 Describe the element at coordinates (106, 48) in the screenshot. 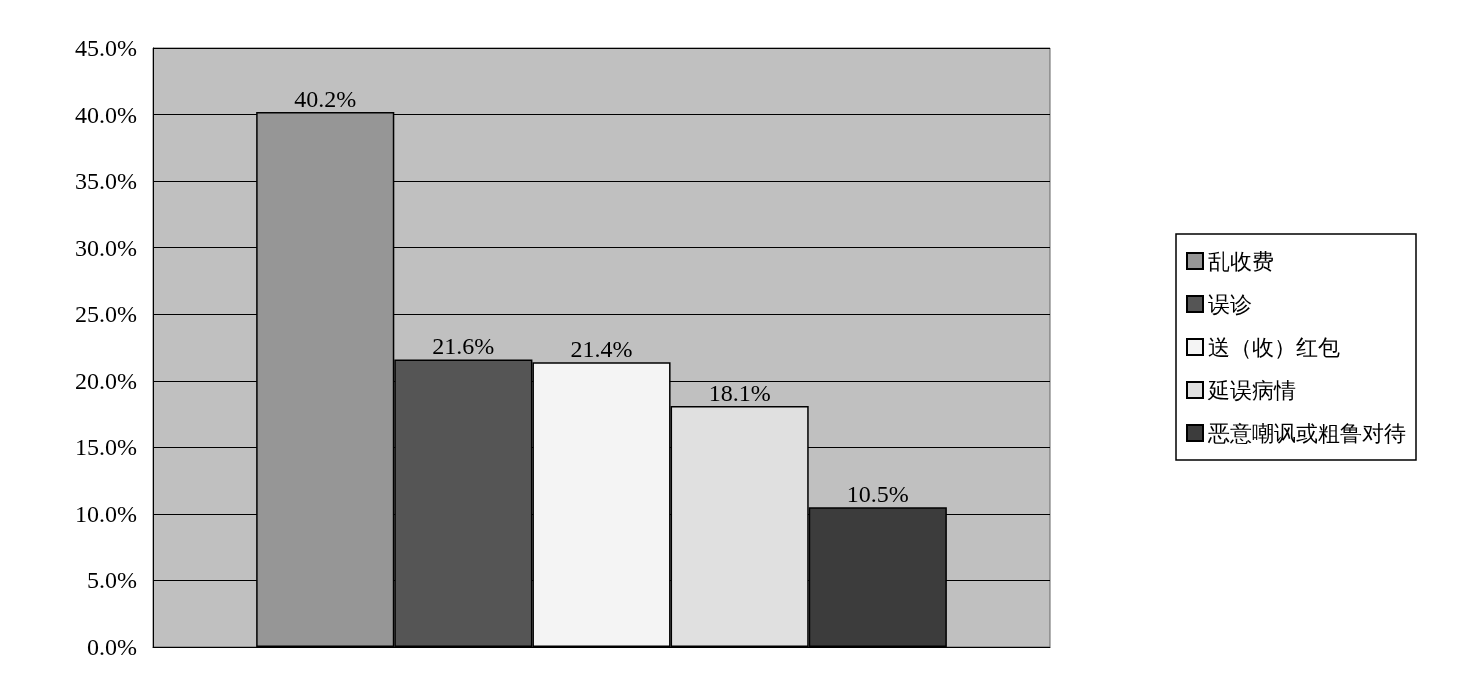

I see `y-tick-label: 45.0%` at that location.